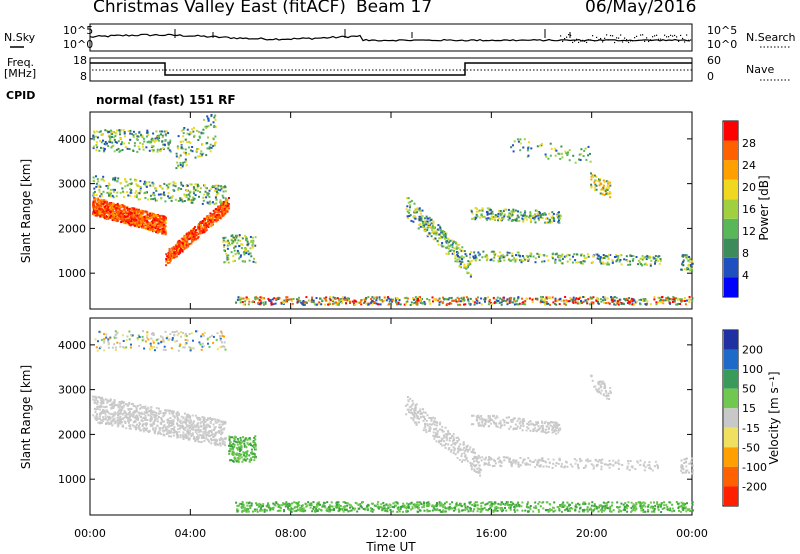 The image size is (800, 554). Describe the element at coordinates (731, 131) in the screenshot. I see `power-colorbar-cell` at that location.